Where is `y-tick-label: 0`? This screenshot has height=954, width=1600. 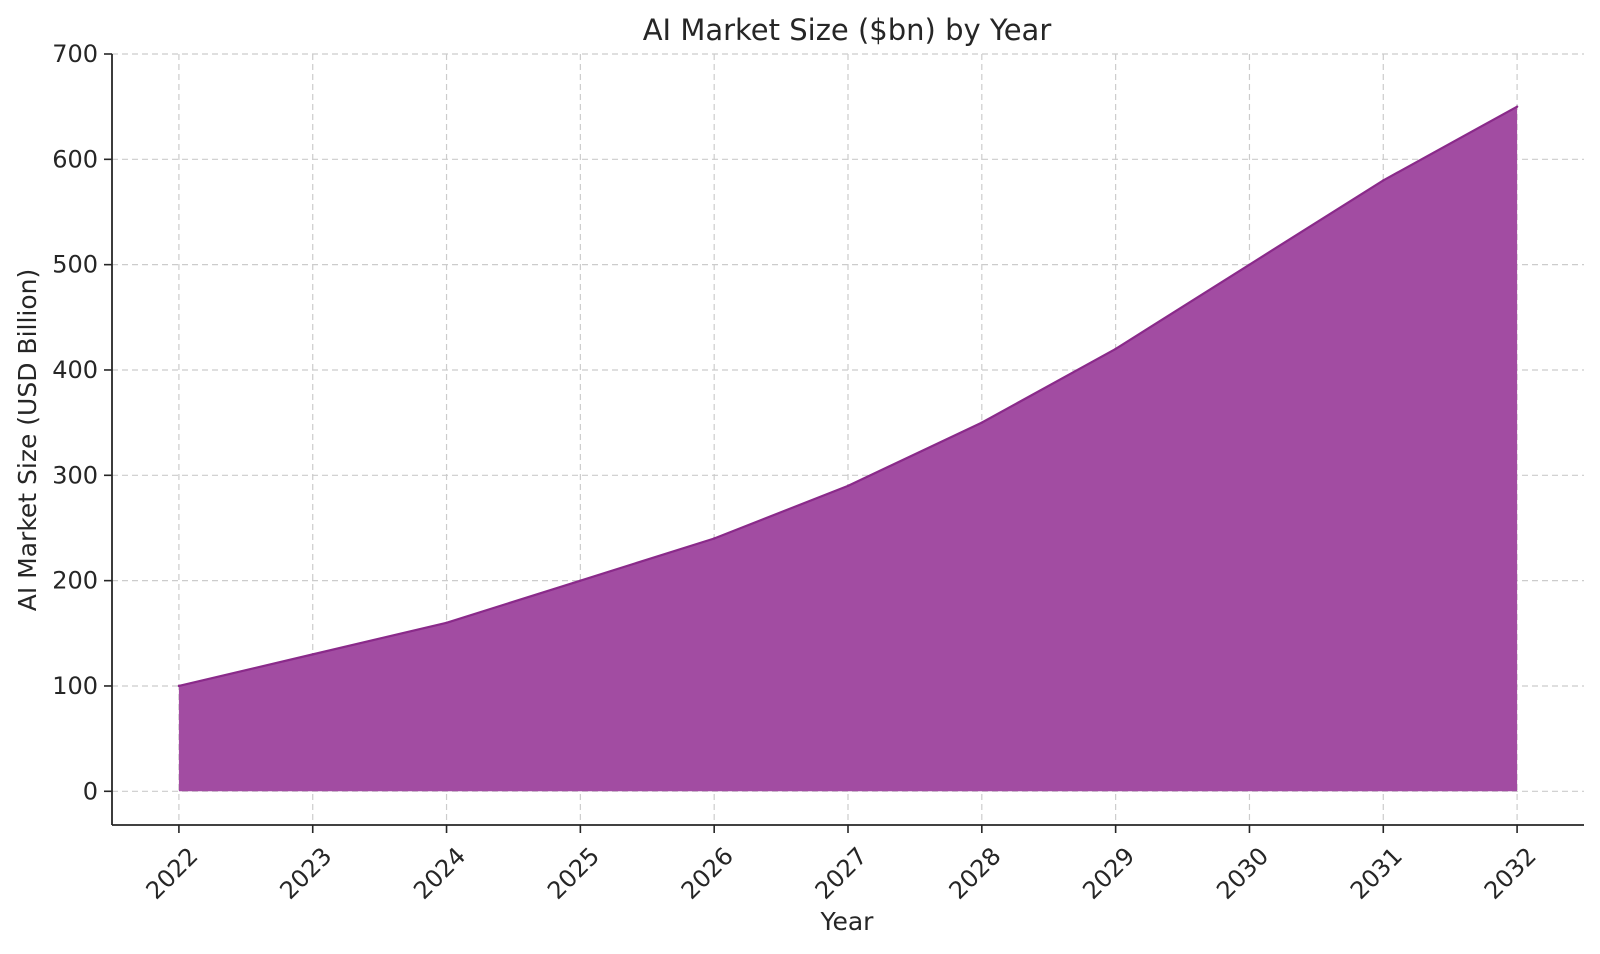
y-tick-label: 0 is located at coordinates (90, 791).